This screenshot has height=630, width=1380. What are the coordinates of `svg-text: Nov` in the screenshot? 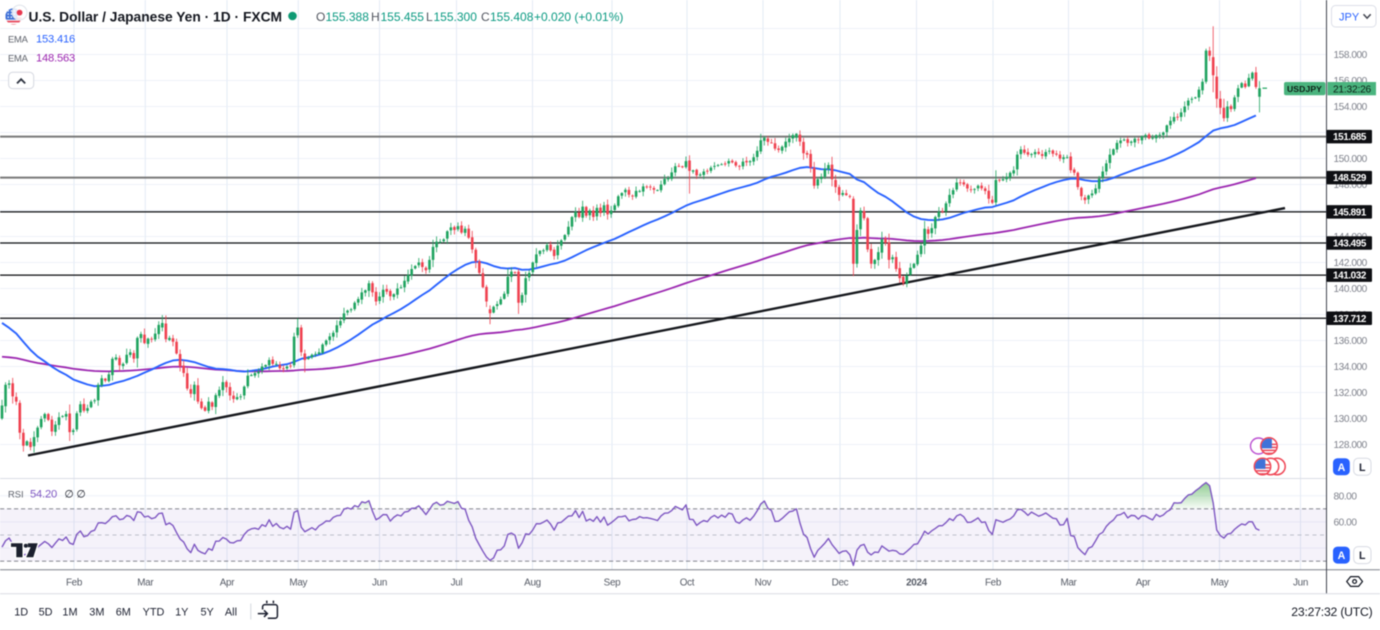 It's located at (763, 583).